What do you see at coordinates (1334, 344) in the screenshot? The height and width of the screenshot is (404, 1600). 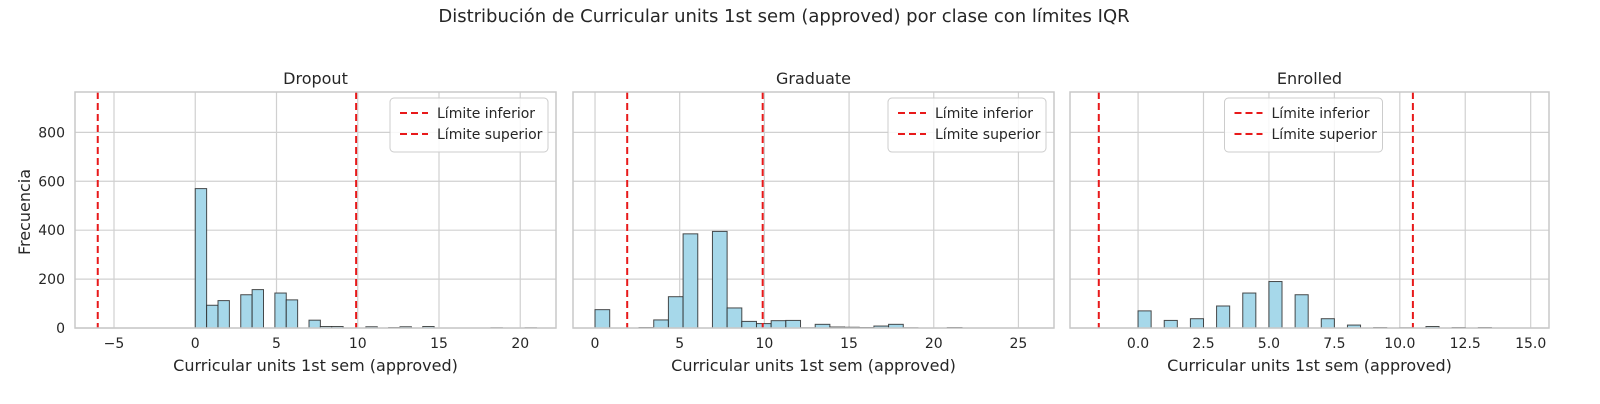 I see `x-tick-label: 7.5` at bounding box center [1334, 344].